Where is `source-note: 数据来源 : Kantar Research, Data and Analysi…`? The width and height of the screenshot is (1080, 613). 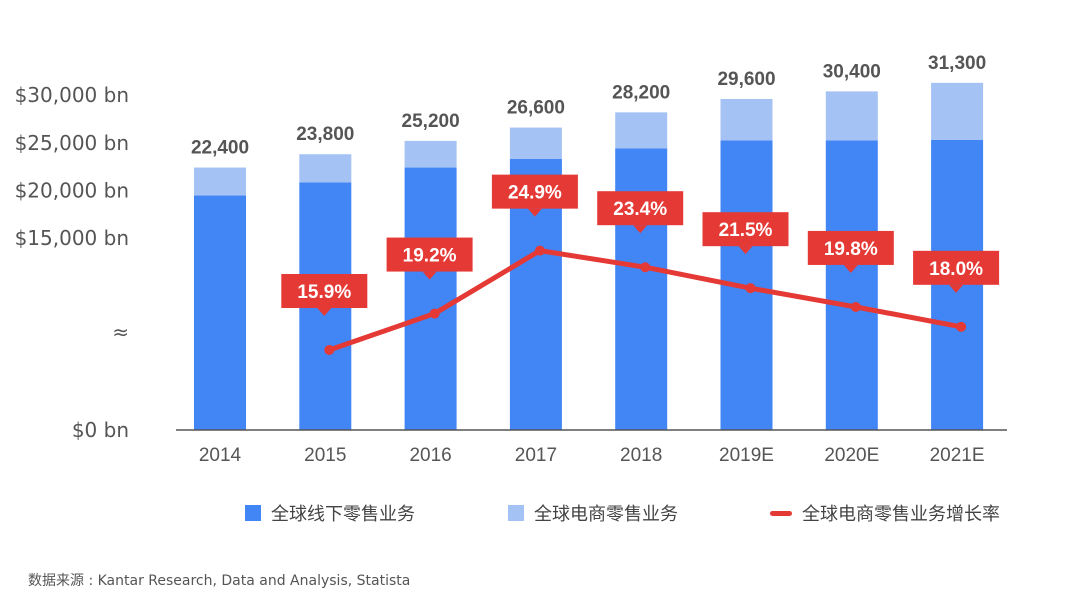 source-note: 数据来源 : Kantar Research, Data and Analysi… is located at coordinates (219, 581).